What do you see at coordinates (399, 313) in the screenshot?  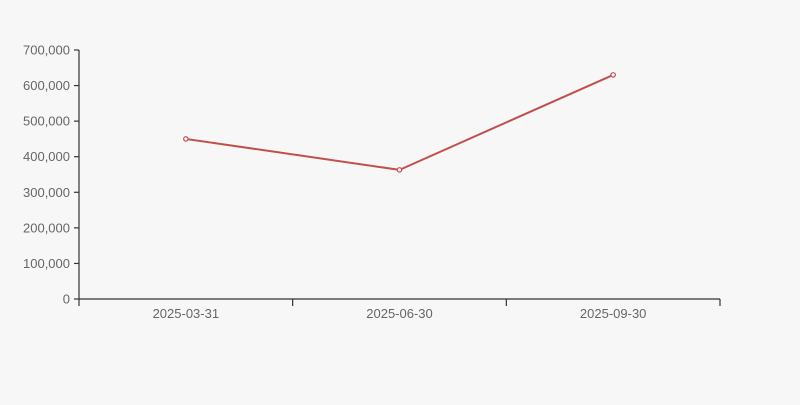 I see `x-tick-label: 2025-06-30` at bounding box center [399, 313].